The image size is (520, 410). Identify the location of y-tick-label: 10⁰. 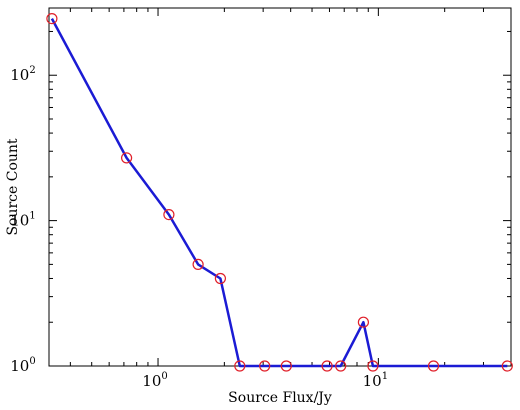
(22, 365).